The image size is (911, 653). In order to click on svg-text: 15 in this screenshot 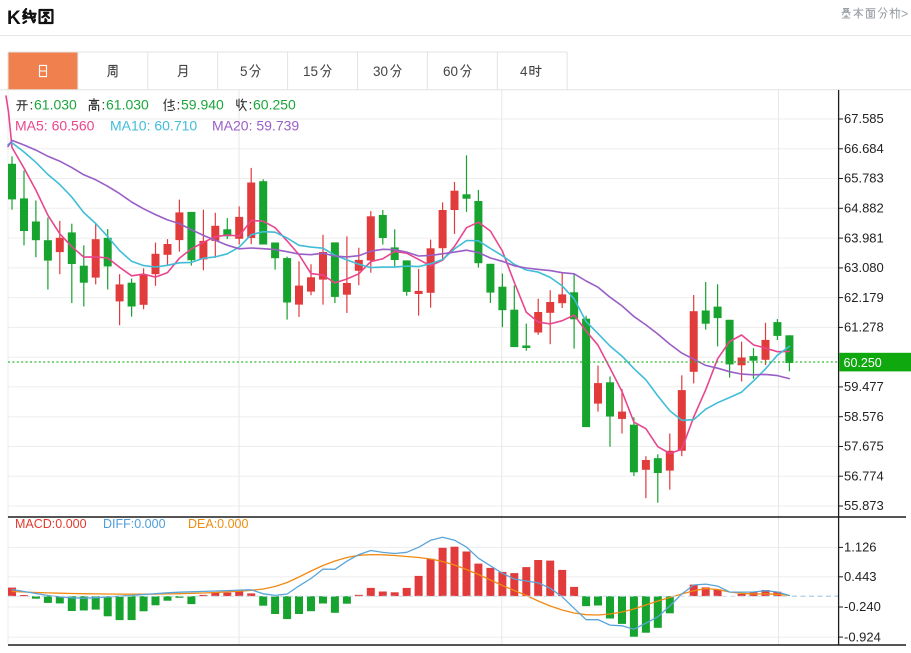, I will do `click(310, 71)`.